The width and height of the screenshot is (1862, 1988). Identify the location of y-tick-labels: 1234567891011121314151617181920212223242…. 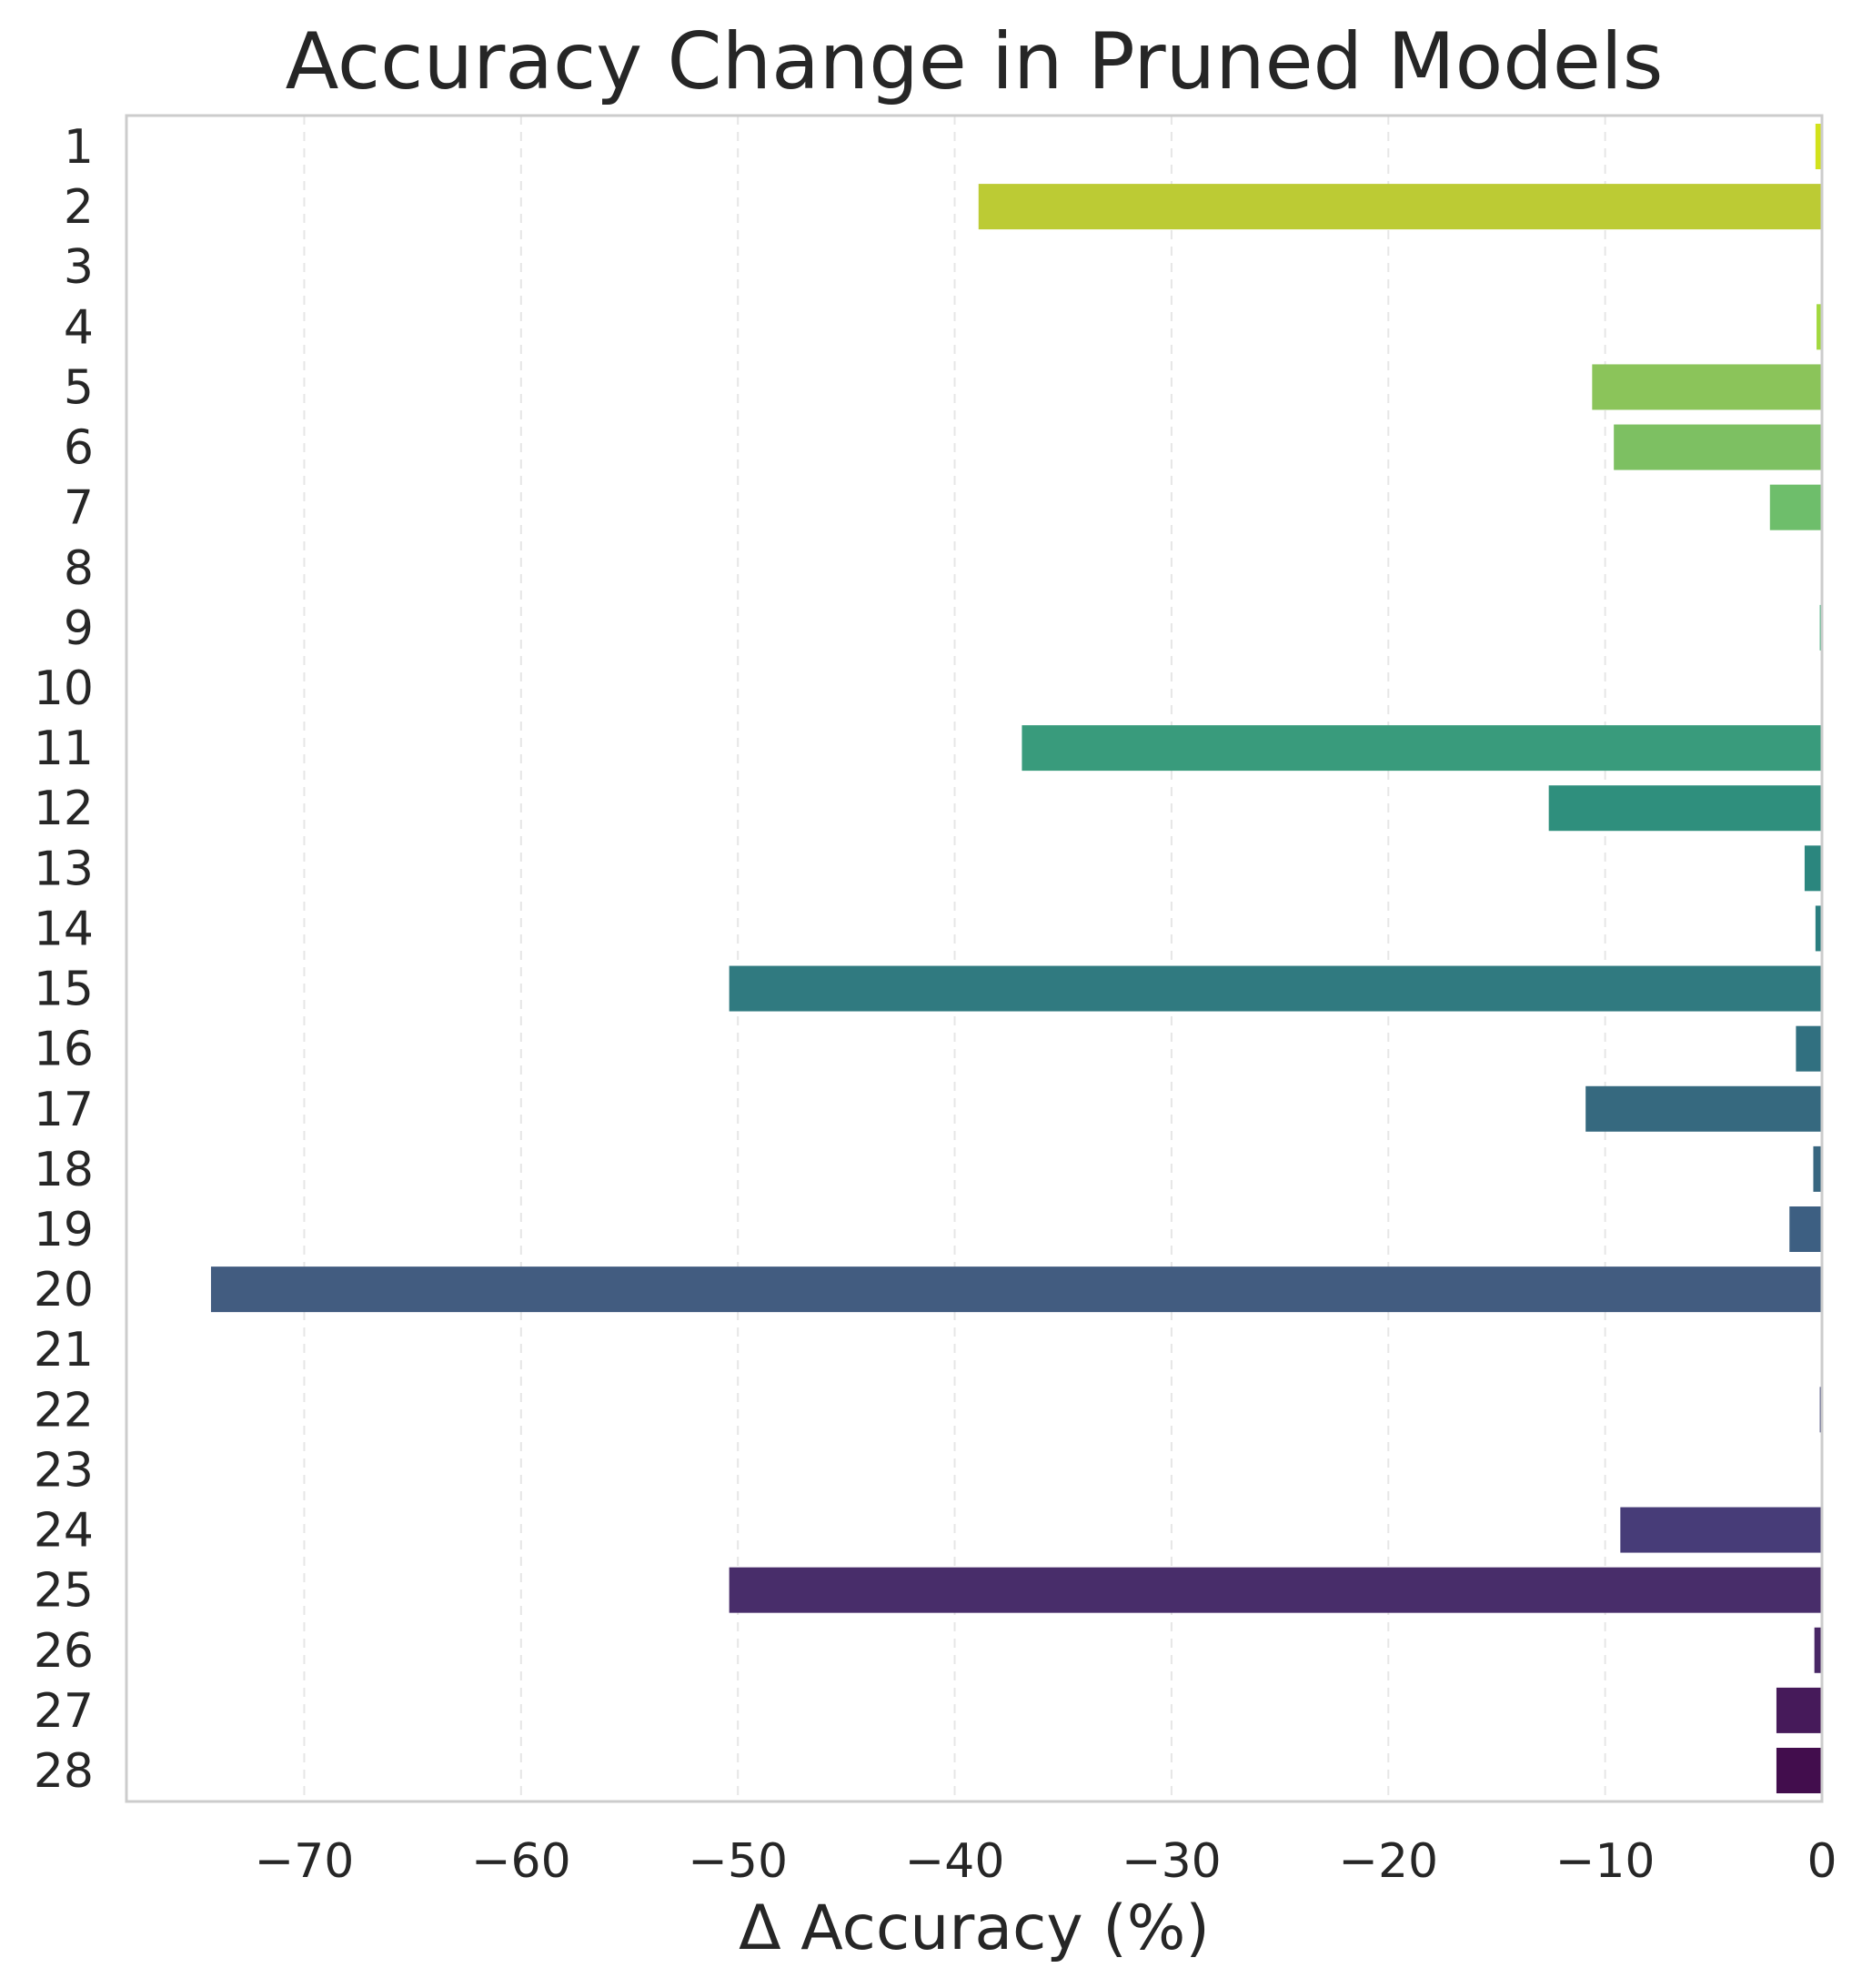
(64, 959).